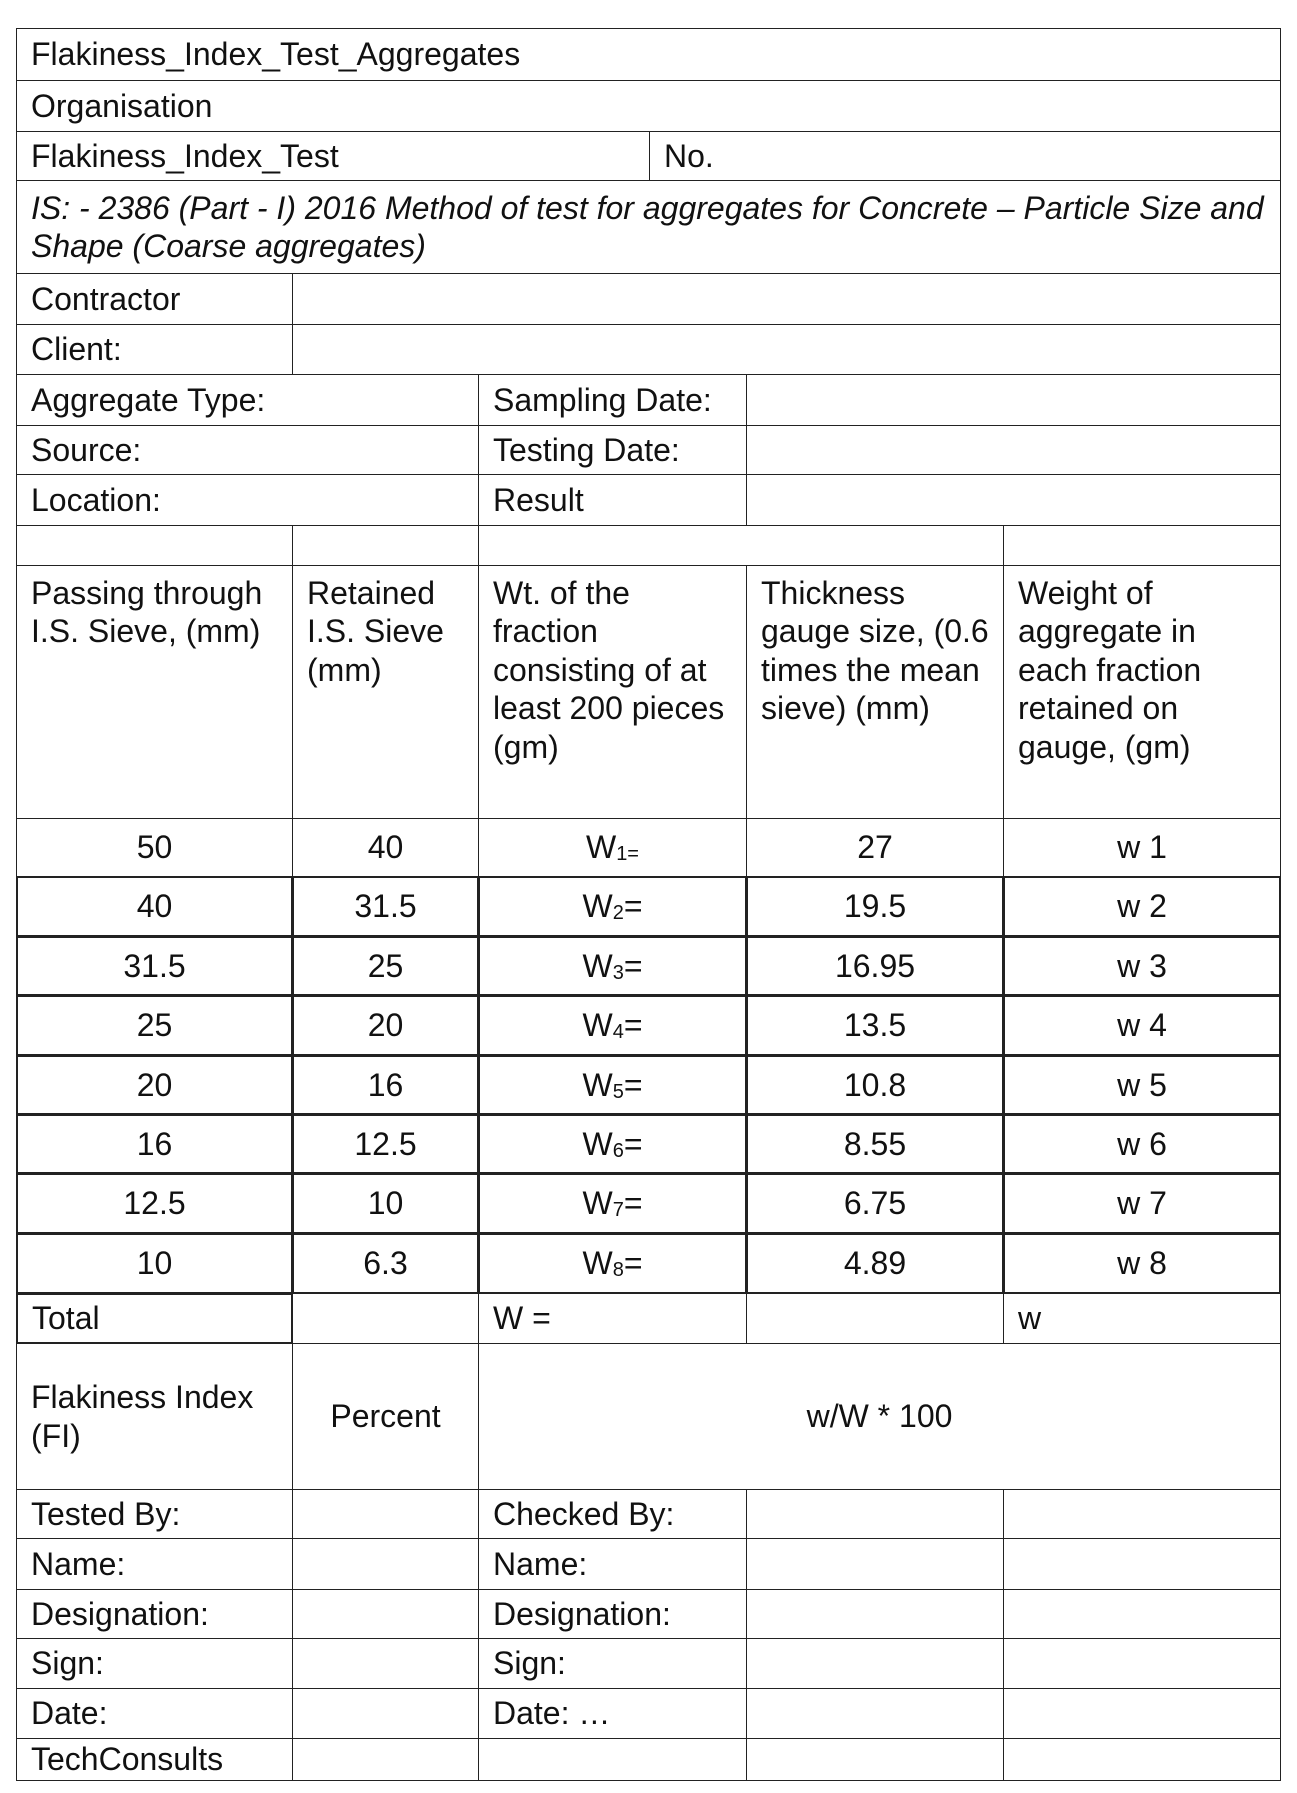  Describe the element at coordinates (612, 1318) in the screenshot. I see `total-W: W =` at that location.